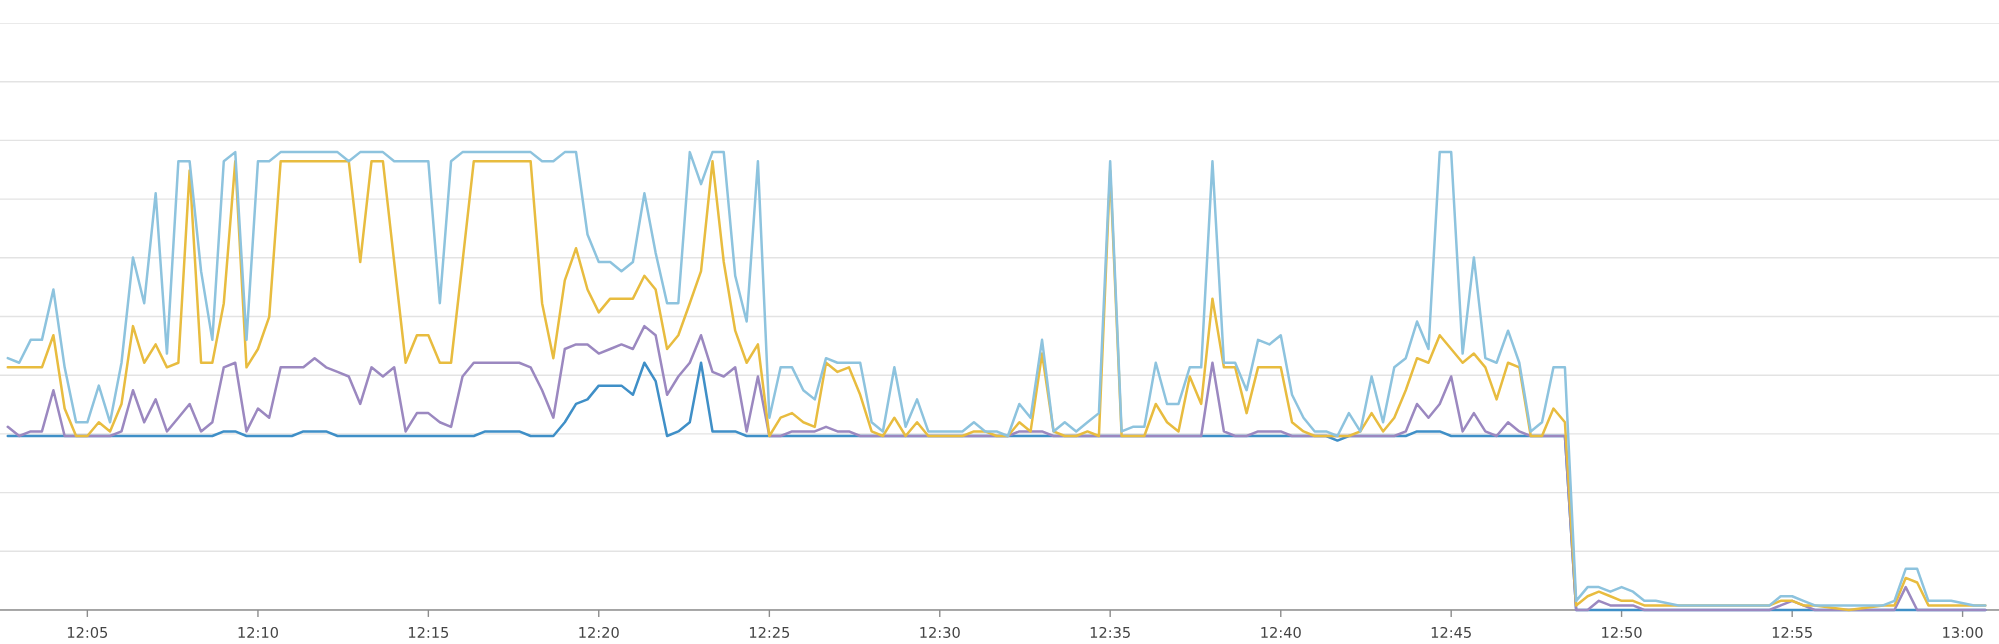  Describe the element at coordinates (87, 632) in the screenshot. I see `x-tick-label: 12:05` at that location.